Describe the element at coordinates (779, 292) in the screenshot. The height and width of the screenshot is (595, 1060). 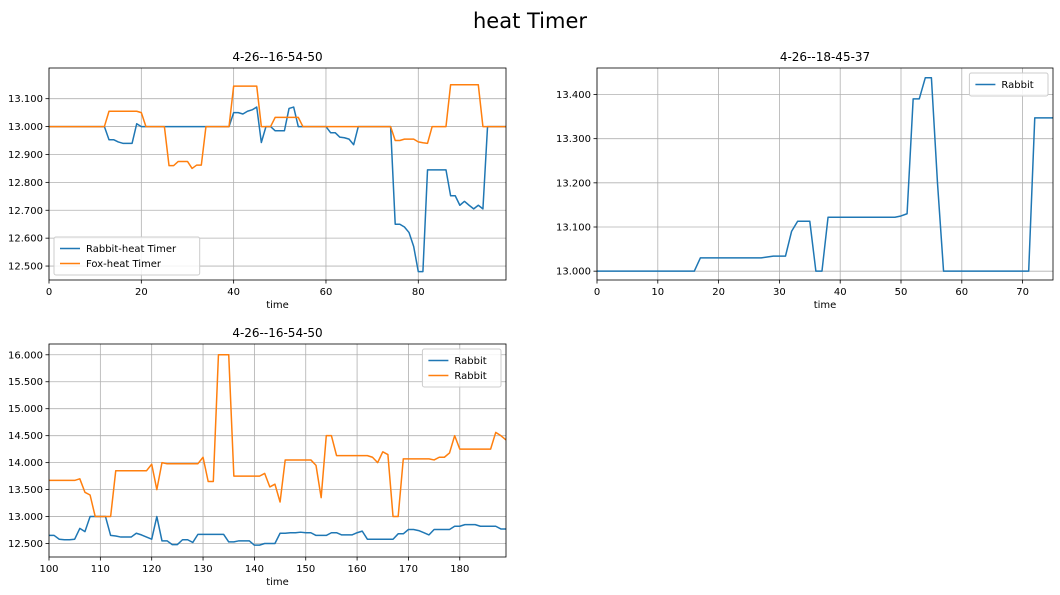
I see `x-tick-label: 30` at that location.